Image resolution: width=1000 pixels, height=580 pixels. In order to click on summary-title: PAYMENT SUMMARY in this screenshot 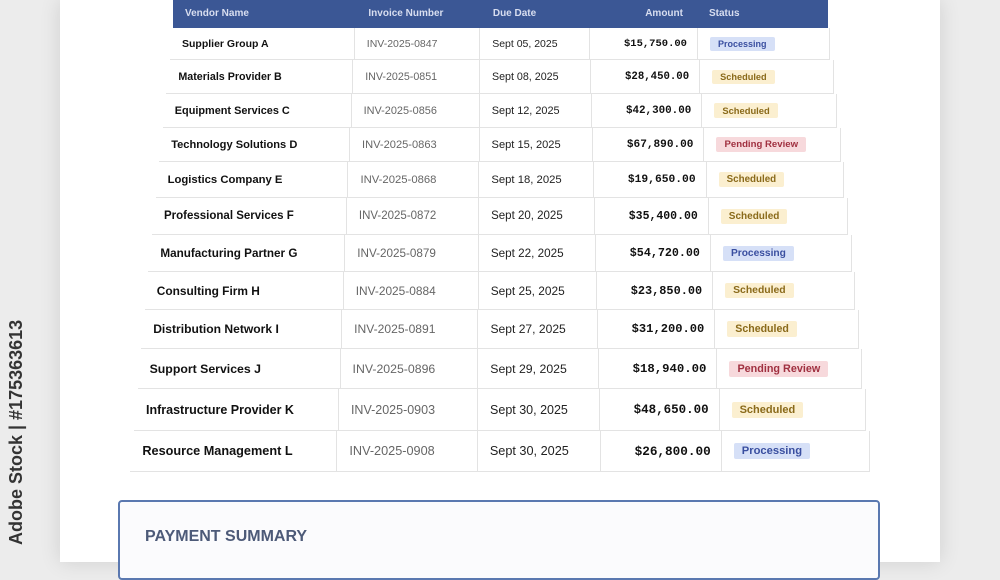, I will do `click(226, 536)`.